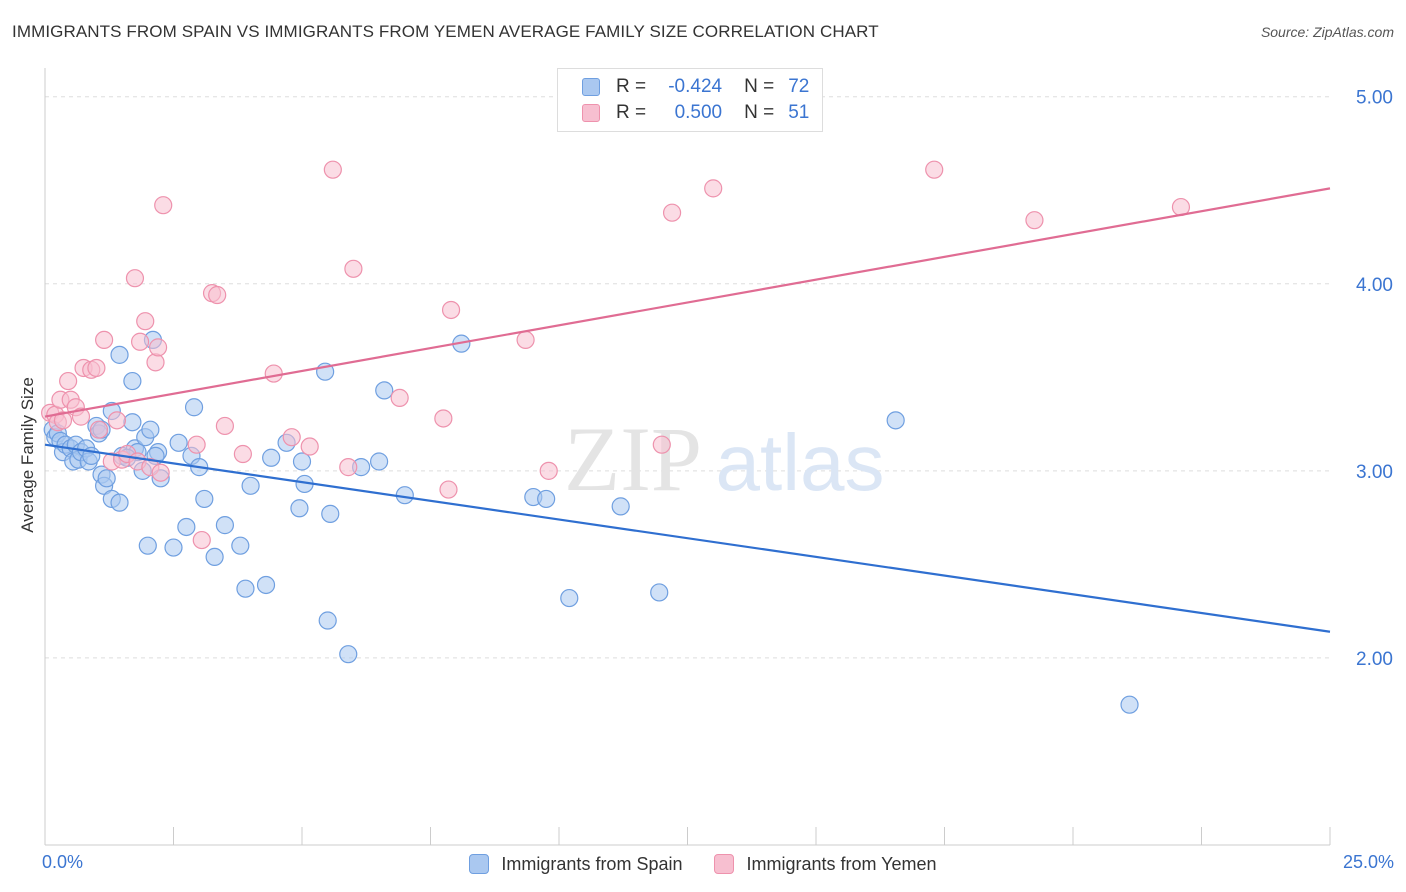 This screenshot has width=1406, height=892. Describe the element at coordinates (800, 462) in the screenshot. I see `watermark-atlas: atlas` at that location.